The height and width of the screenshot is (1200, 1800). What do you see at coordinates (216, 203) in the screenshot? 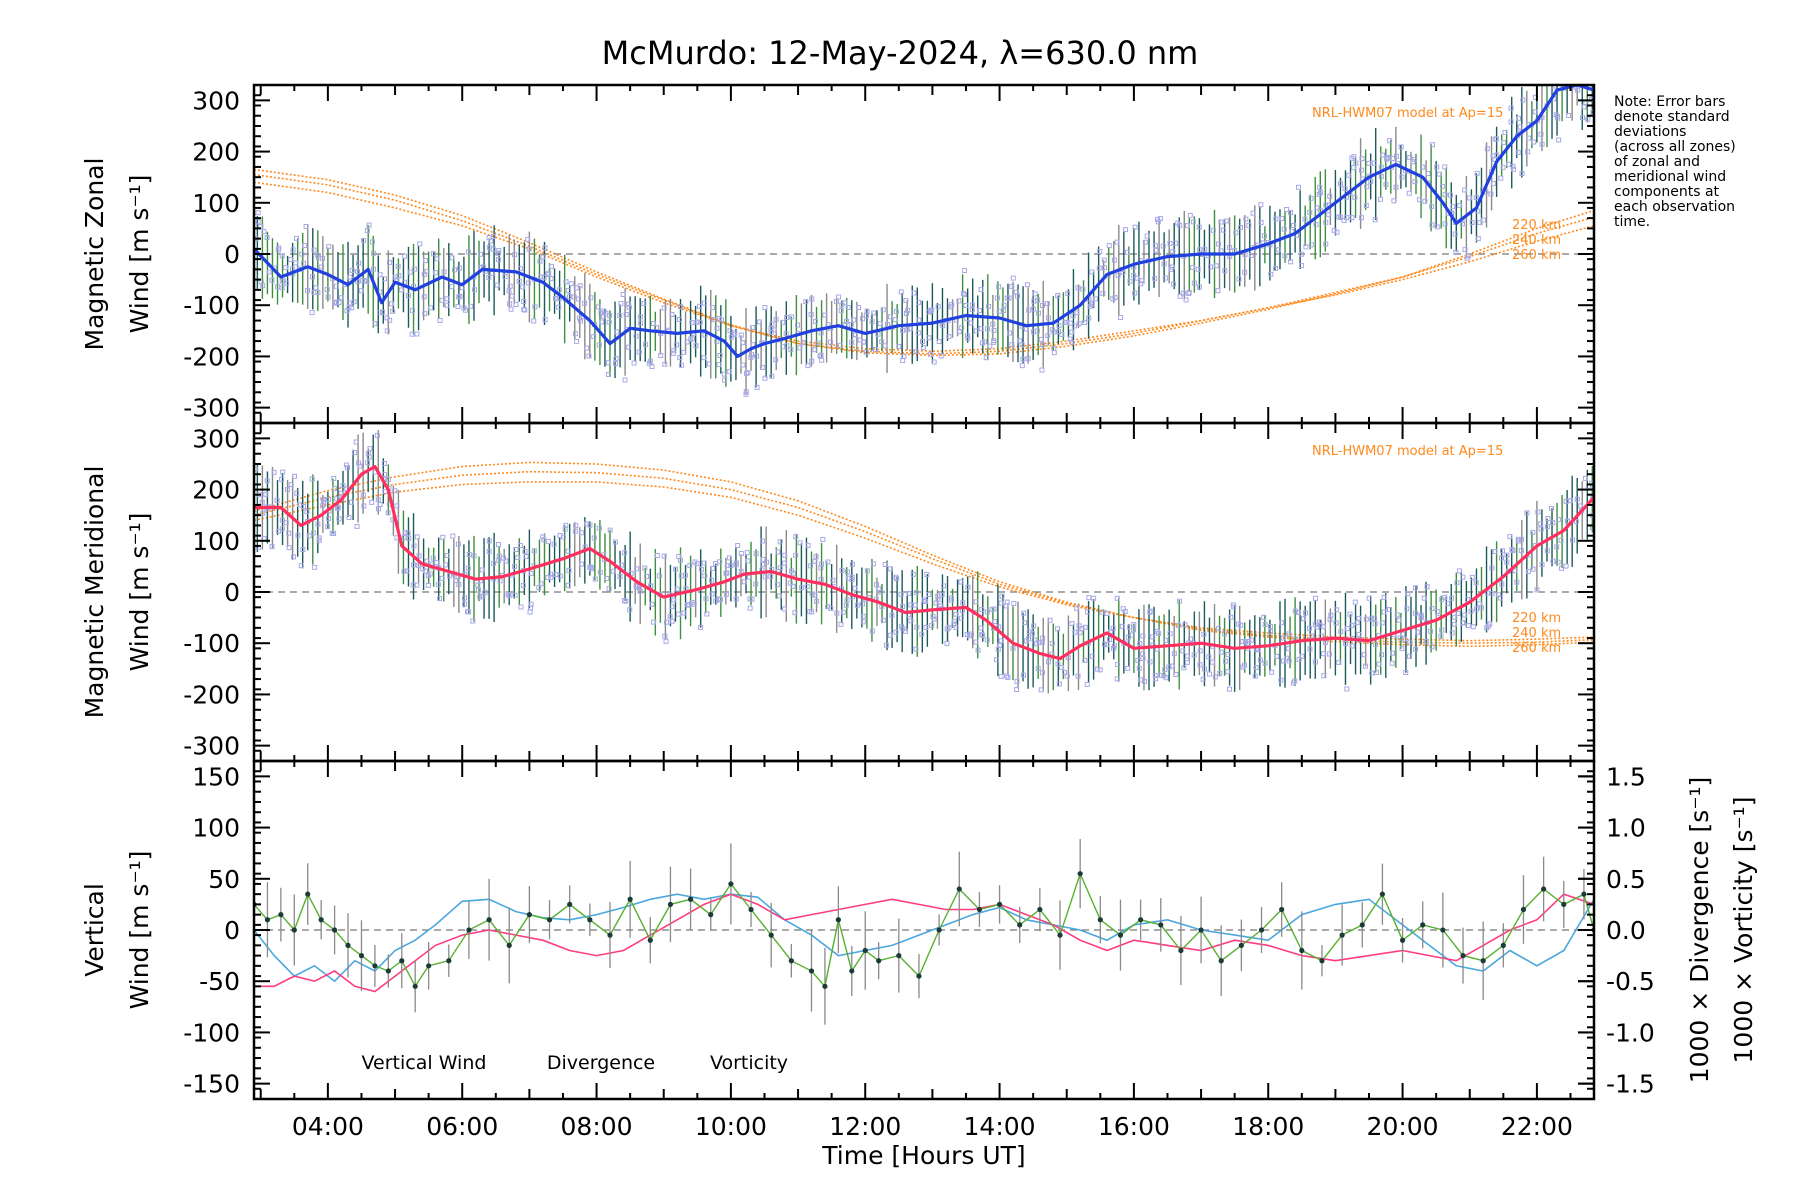
I see `y-tick-label: 100` at bounding box center [216, 203].